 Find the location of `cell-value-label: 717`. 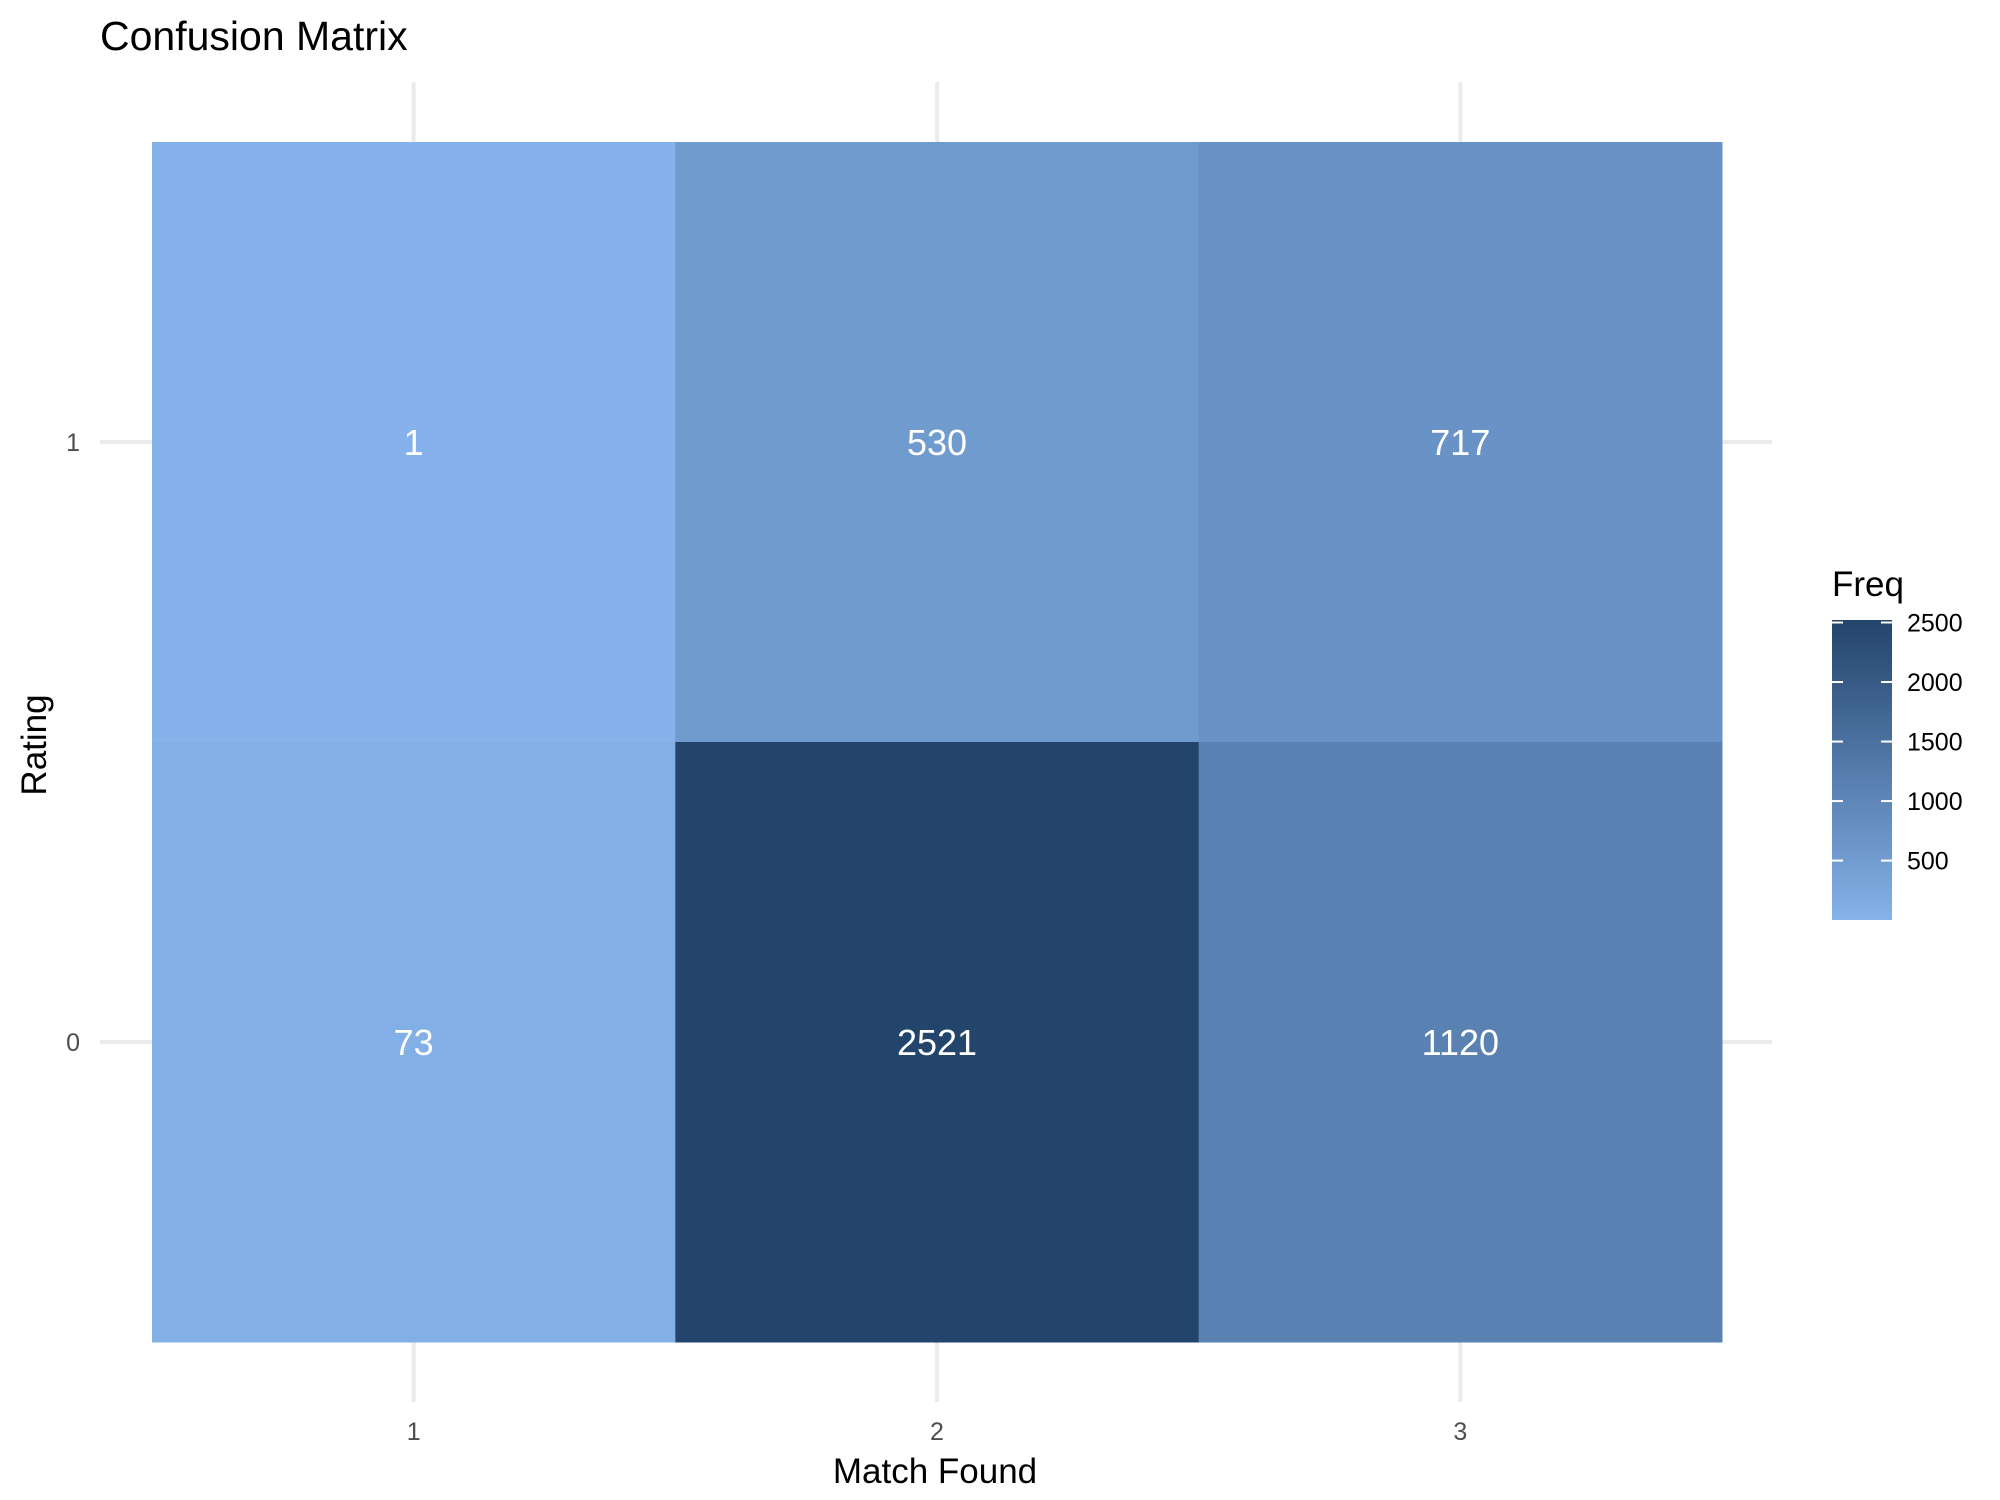

cell-value-label: 717 is located at coordinates (1460, 442).